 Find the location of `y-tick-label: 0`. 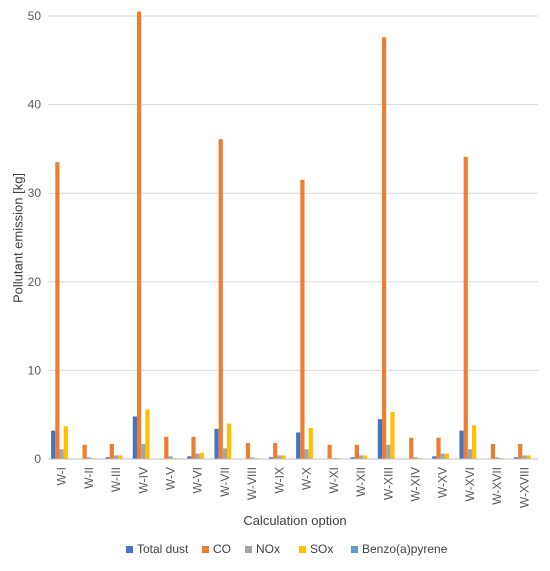

y-tick-label: 0 is located at coordinates (37, 459).